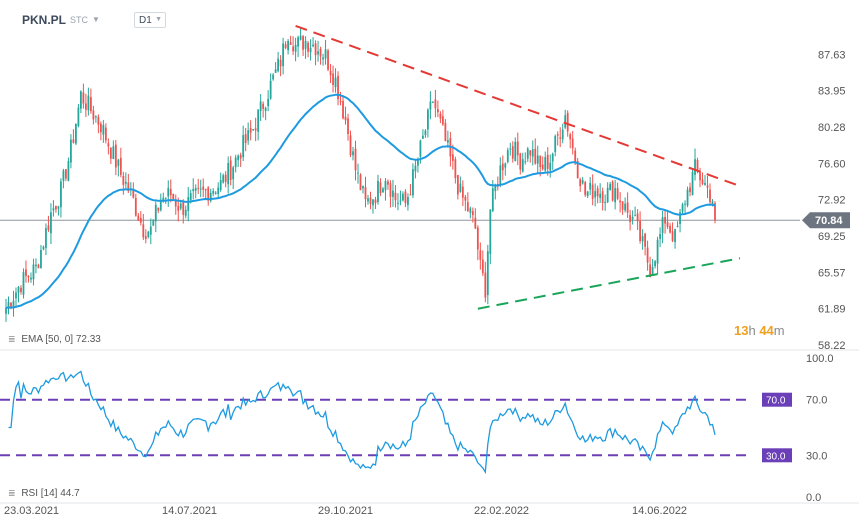  Describe the element at coordinates (49, 493) in the screenshot. I see `rsi-params: [14]` at that location.